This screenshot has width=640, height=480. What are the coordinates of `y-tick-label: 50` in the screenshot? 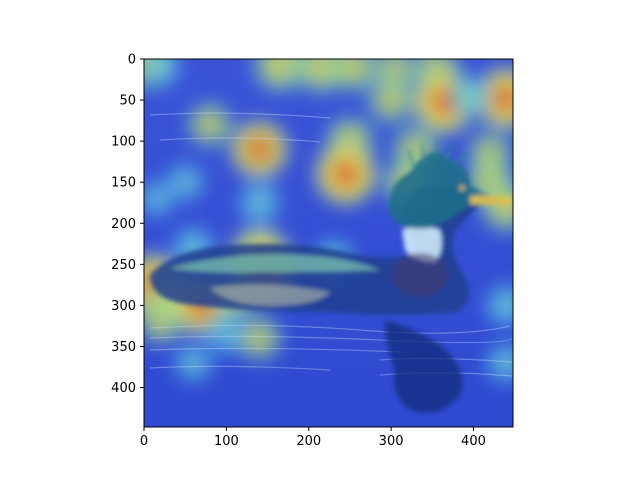 It's located at (127, 101).